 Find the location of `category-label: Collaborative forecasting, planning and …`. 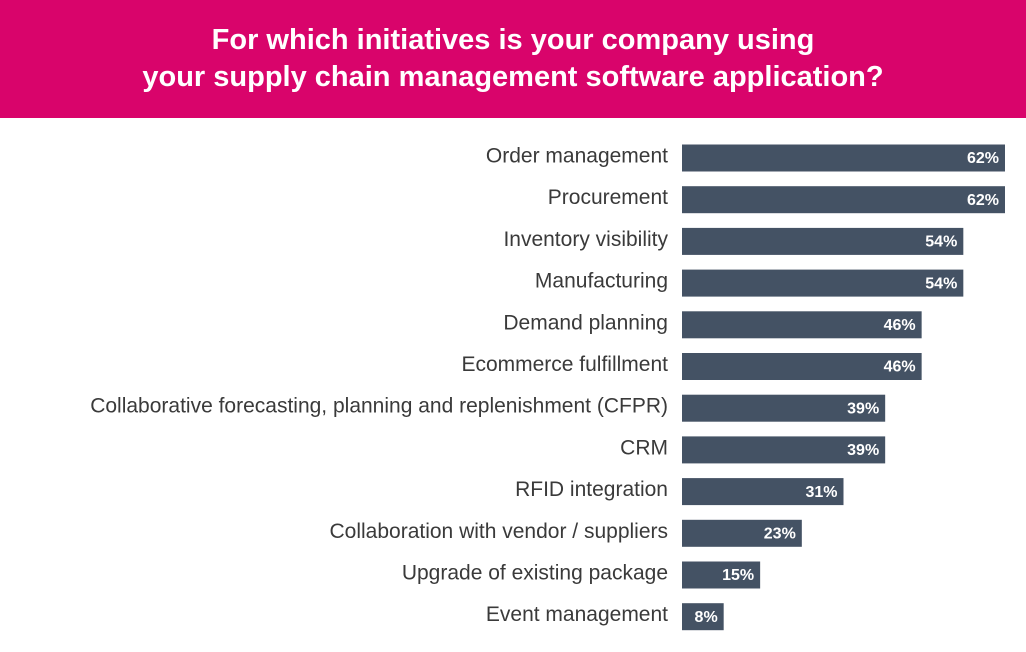

category-label: Collaborative forecasting, planning and … is located at coordinates (379, 406).